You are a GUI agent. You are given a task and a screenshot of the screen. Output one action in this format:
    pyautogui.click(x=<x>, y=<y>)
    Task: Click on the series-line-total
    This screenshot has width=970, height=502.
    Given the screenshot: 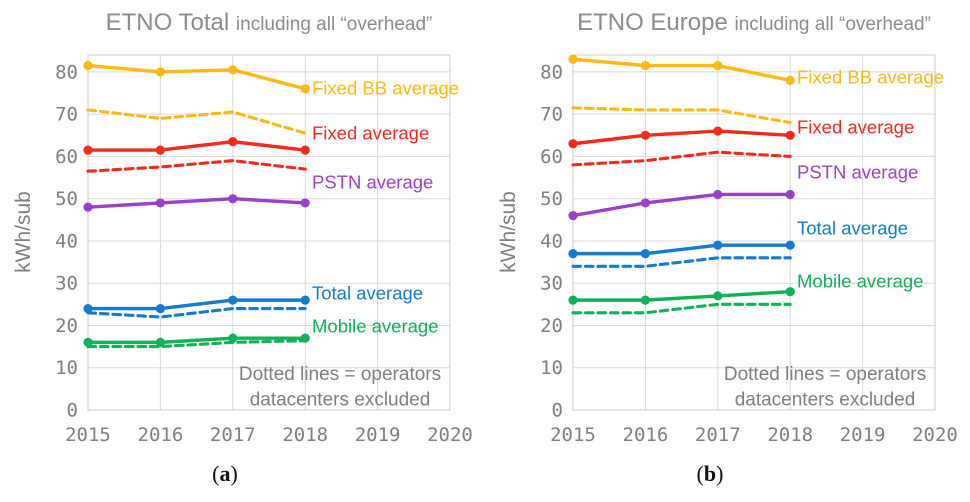 What is the action you would take?
    pyautogui.click(x=681, y=249)
    